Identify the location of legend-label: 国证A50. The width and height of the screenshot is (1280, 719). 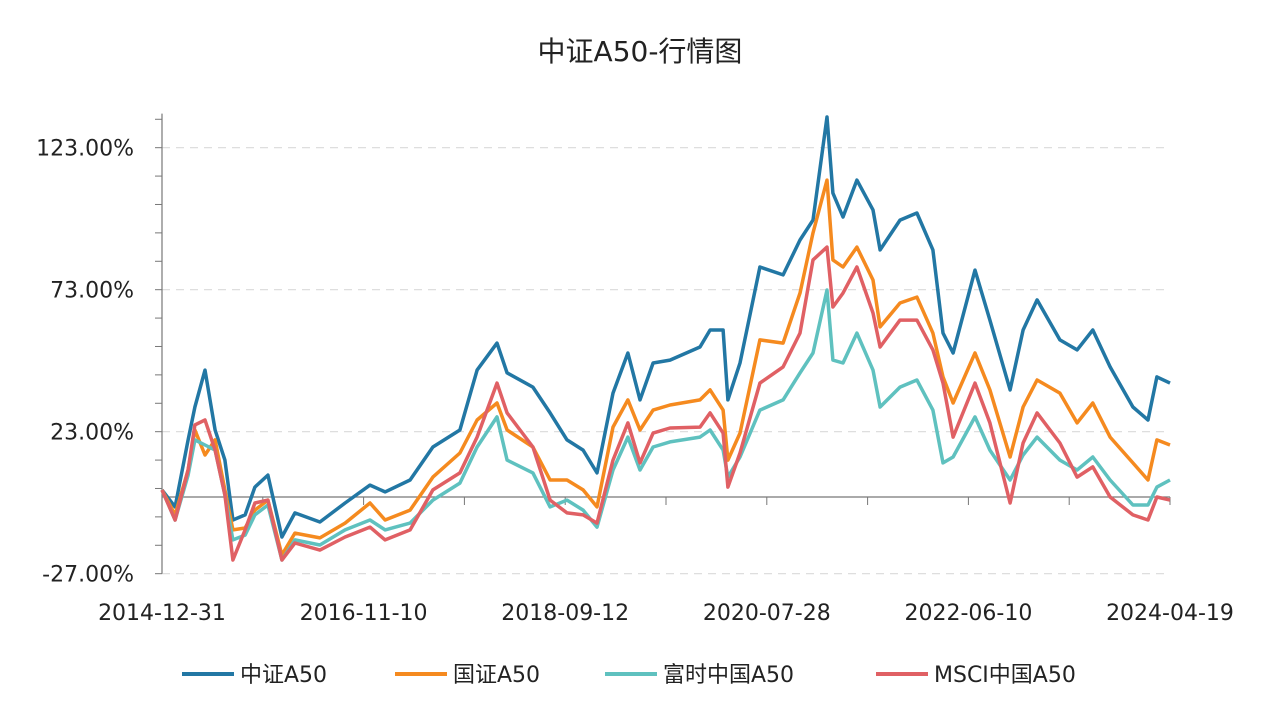
(496, 675).